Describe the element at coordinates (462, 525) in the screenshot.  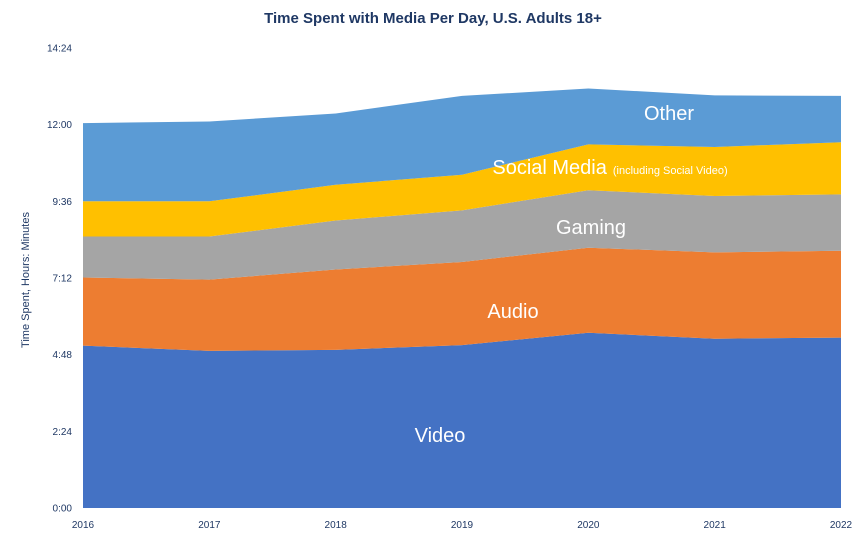
I see `x-tick-label: 2019` at that location.